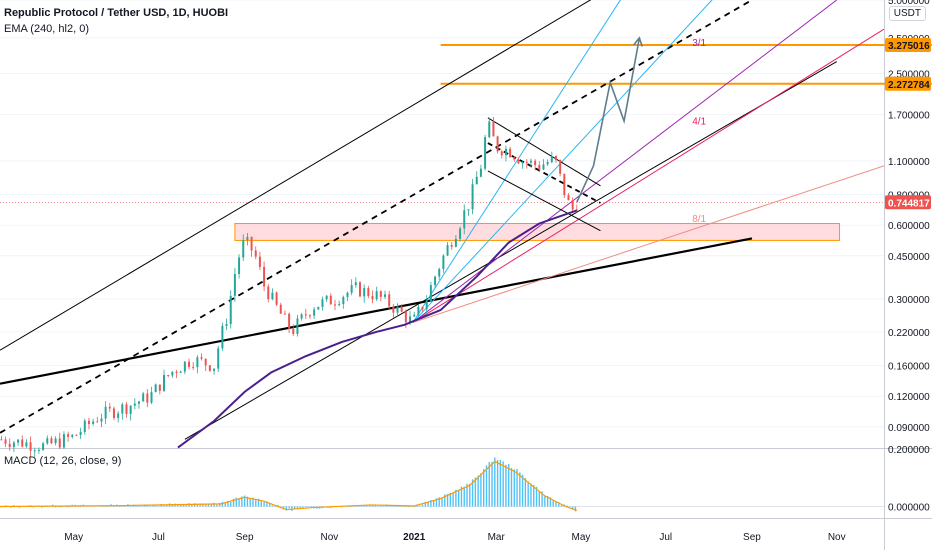  I want to click on time-tick-label: Sep, so click(245, 537).